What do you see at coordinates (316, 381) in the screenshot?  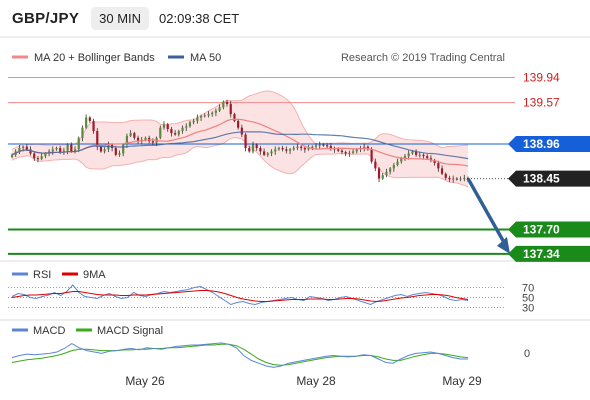 I see `x-tick-label: May 28` at bounding box center [316, 381].